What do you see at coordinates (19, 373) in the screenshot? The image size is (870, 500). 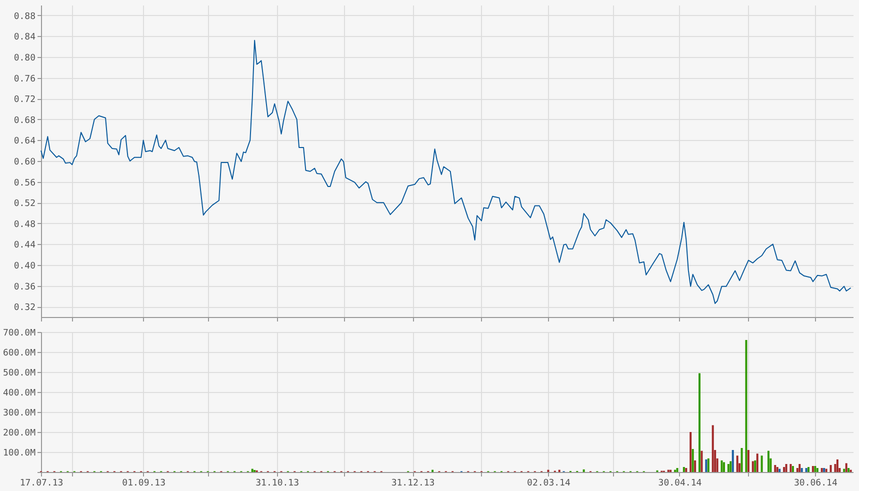 I see `y-tick-label: 500.0M` at bounding box center [19, 373].